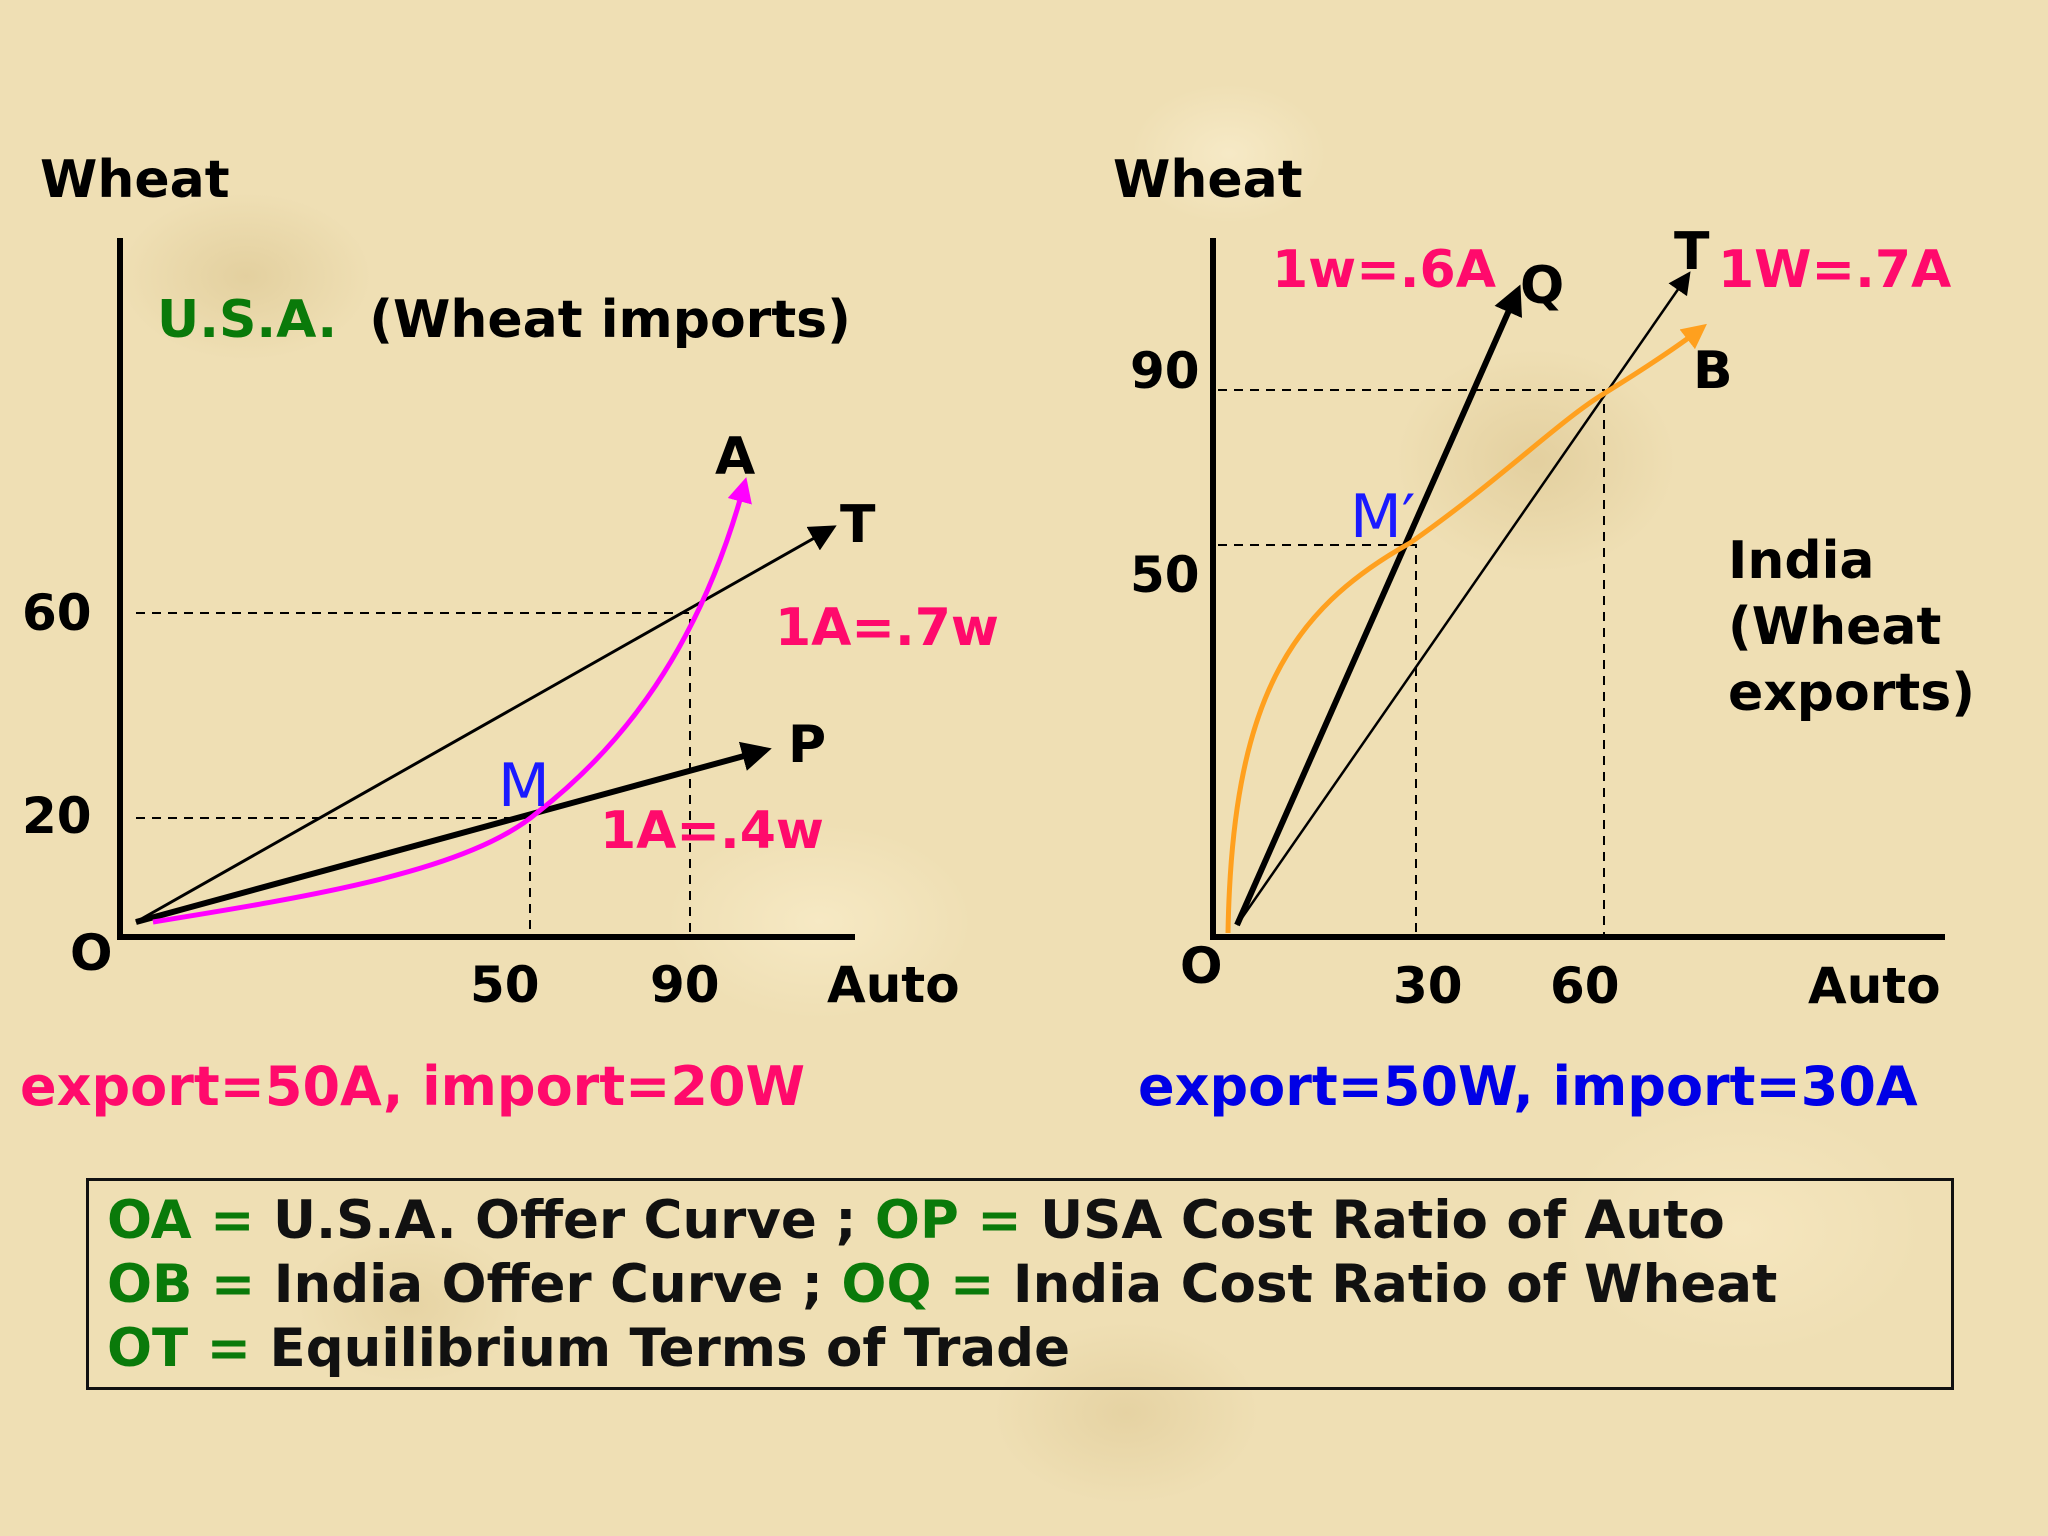 The height and width of the screenshot is (1536, 2048). I want to click on usa-x-axis-label: Auto, so click(893, 985).